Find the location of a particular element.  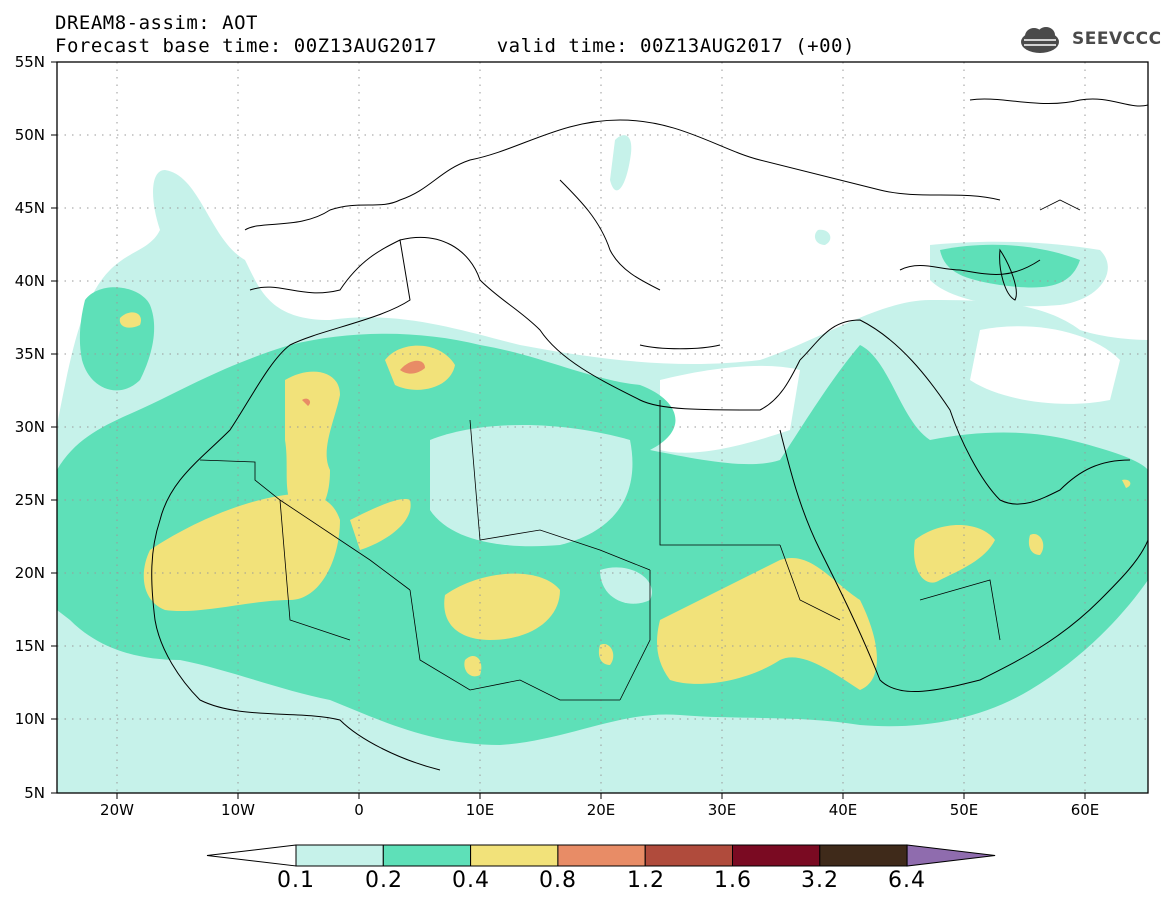

lon-label: 10E is located at coordinates (480, 810).